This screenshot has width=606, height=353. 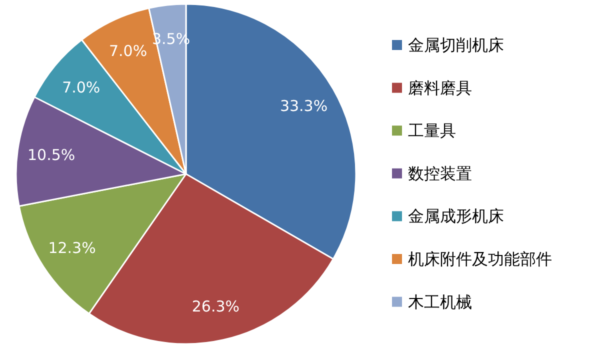 What do you see at coordinates (440, 173) in the screenshot?
I see `legend-label: 数控装置` at bounding box center [440, 173].